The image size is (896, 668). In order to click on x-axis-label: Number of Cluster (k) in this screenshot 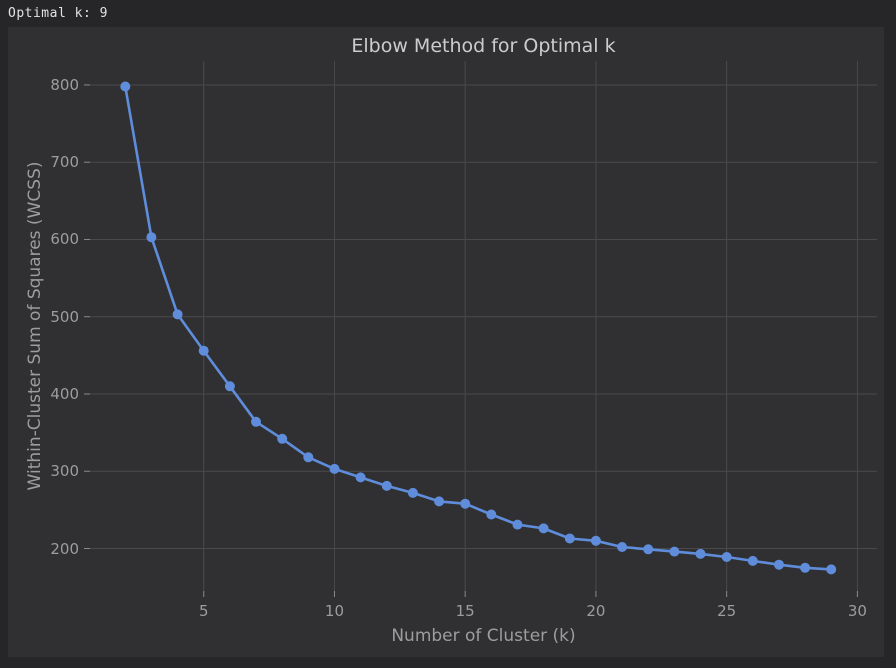, I will do `click(483, 636)`.